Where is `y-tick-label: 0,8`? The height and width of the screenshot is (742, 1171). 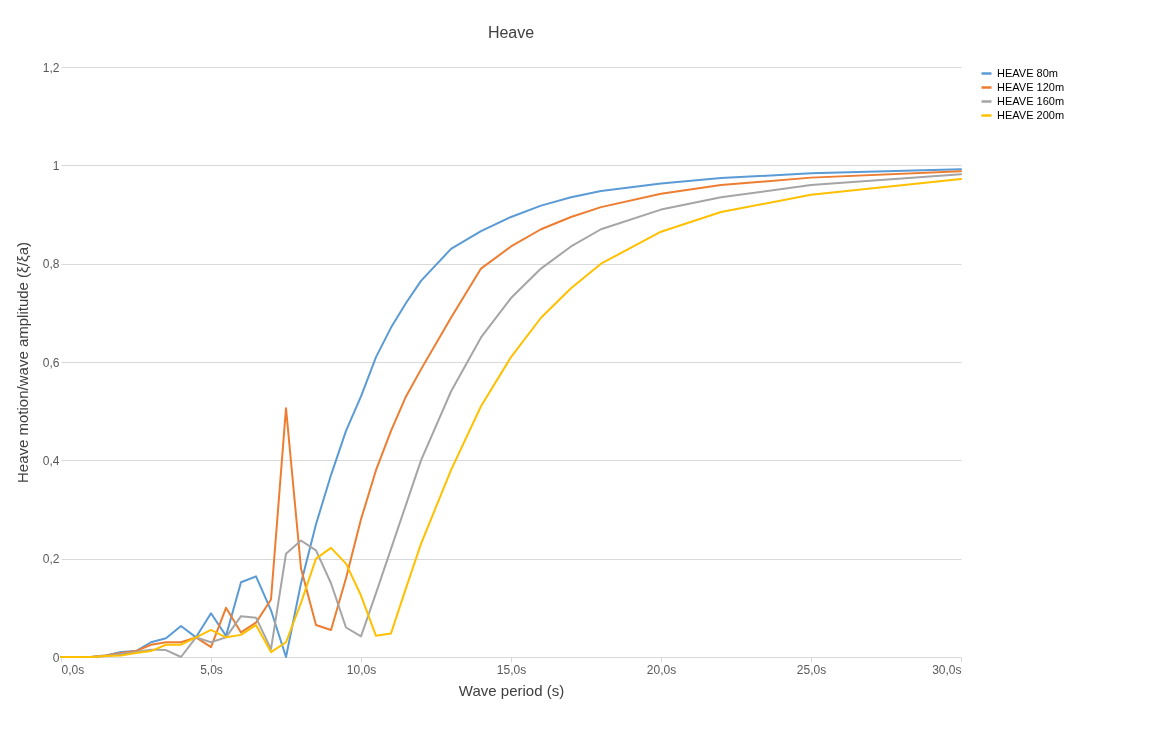
y-tick-label: 0,8 is located at coordinates (51, 264).